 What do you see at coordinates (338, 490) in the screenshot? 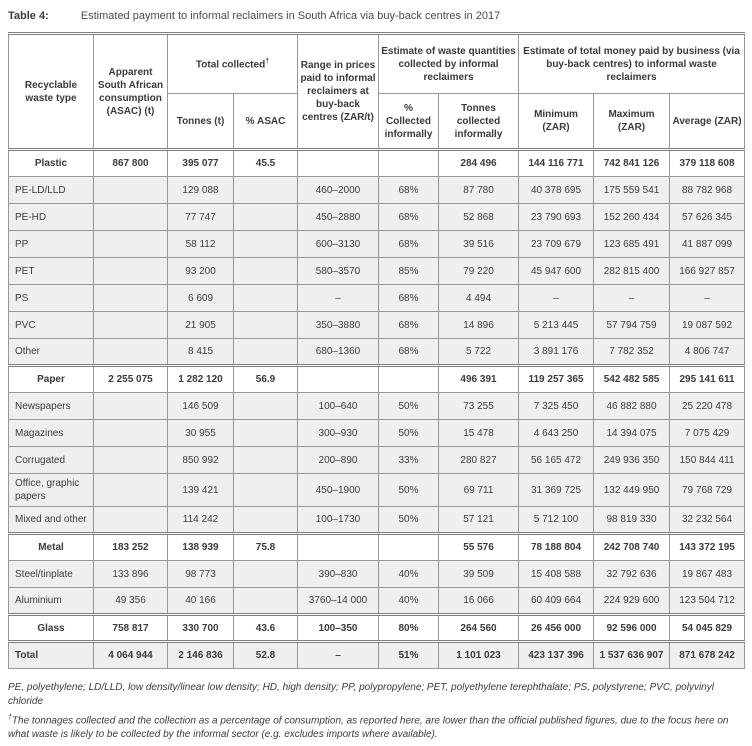
I see `cell-office-graphic-papers-4: 450–1900` at bounding box center [338, 490].